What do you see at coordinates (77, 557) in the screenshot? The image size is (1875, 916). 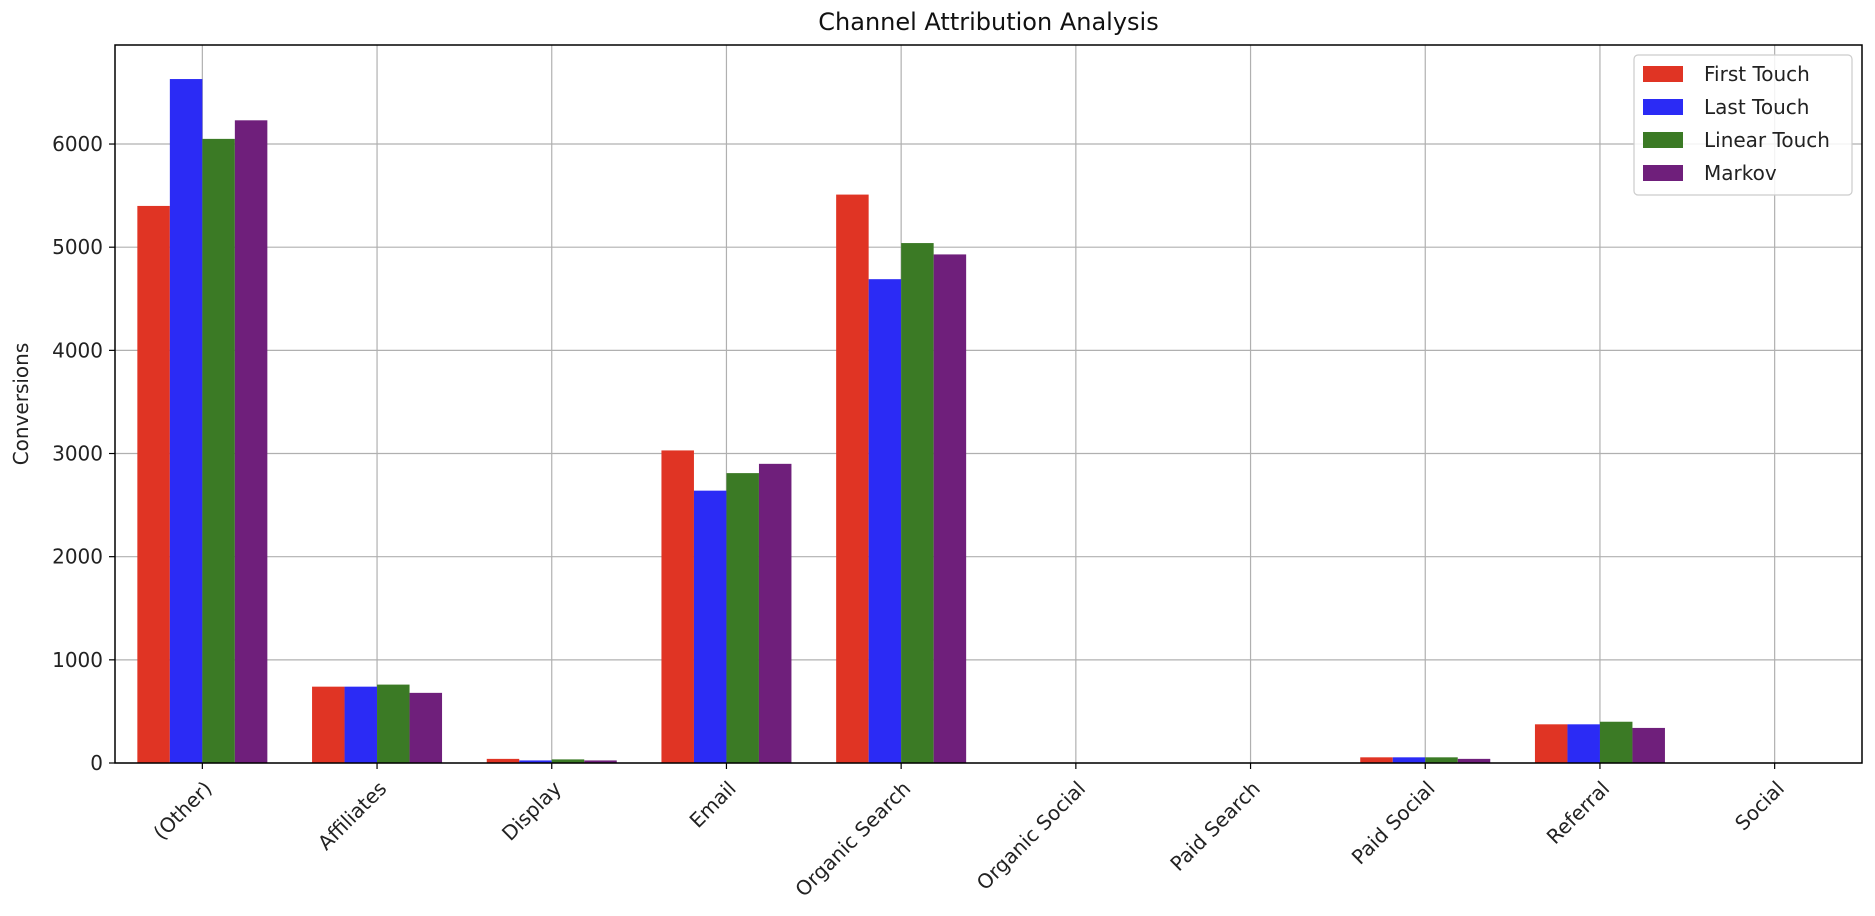 I see `y-tick-label: 2000` at bounding box center [77, 557].